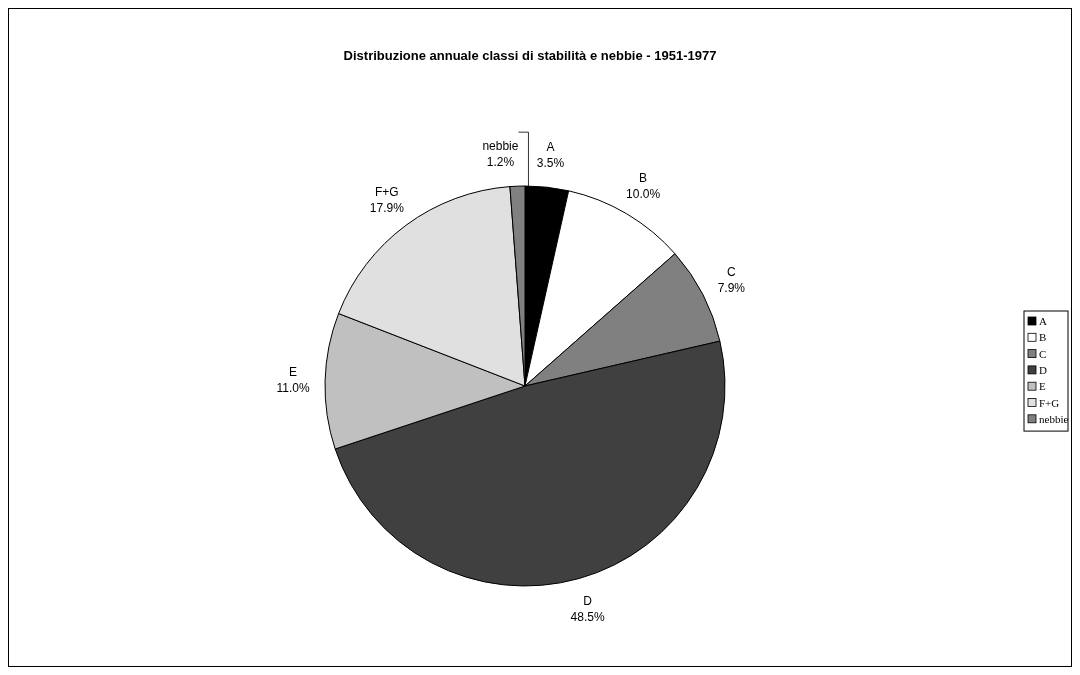  I want to click on data-label: 11.0%, so click(293, 388).